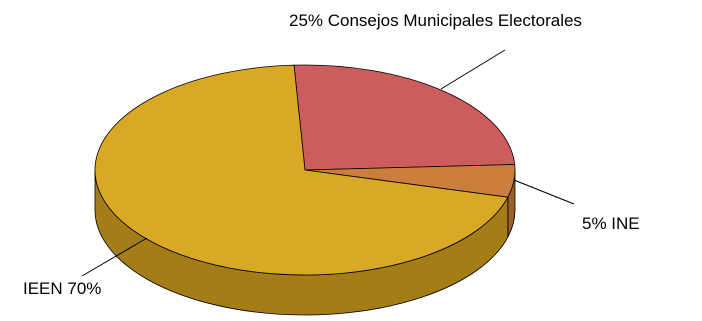 The image size is (702, 321). I want to click on slice-top-consejos, so click(404, 117).